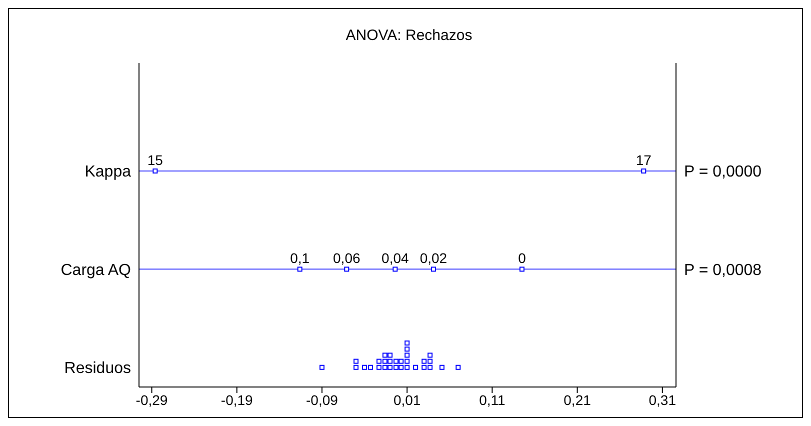 The width and height of the screenshot is (811, 426). Describe the element at coordinates (407, 400) in the screenshot. I see `x-tick-label: 0,01` at that location.